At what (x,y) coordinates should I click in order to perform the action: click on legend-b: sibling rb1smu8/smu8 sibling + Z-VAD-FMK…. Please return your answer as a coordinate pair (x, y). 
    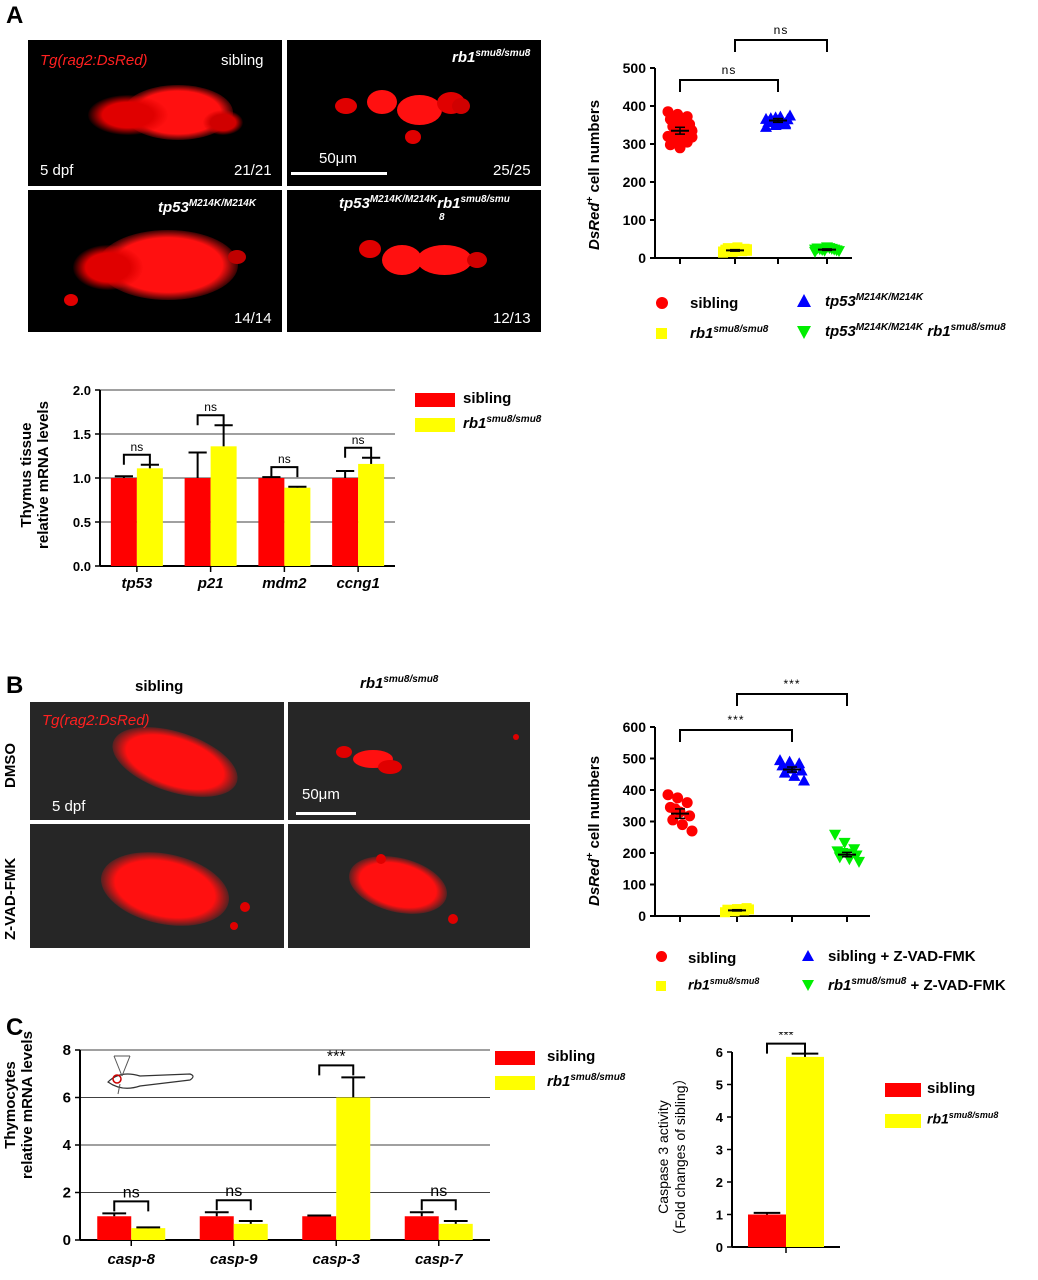
    Looking at the image, I should click on (844, 975).